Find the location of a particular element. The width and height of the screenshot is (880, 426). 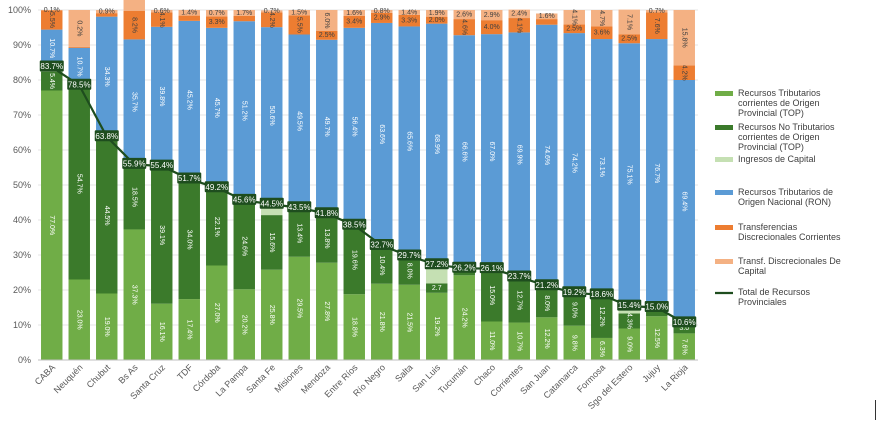

total-label: 45.6% is located at coordinates (244, 200).